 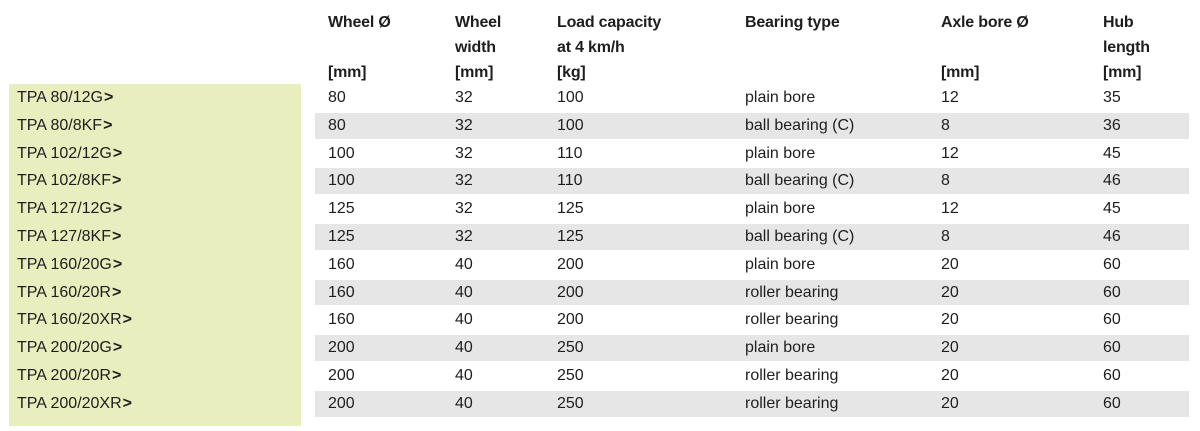 I want to click on table-row: TPA 102/12G> 100 32 110 plain bore 12 45, so click(x=600, y=154).